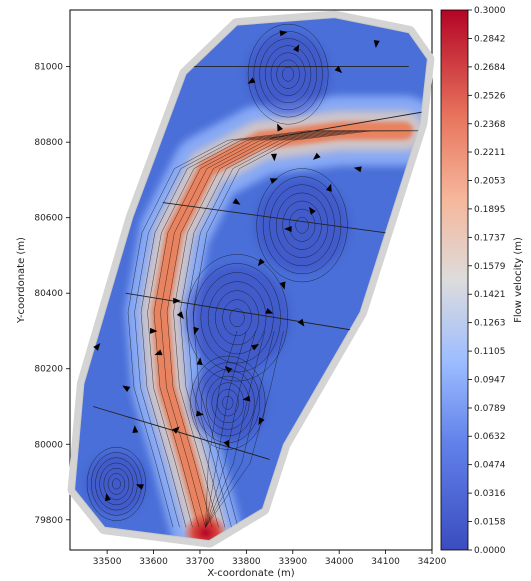 Image resolution: width=531 pixels, height=581 pixels. I want to click on y-axis-ticks: 79800 80000 80200 80400 80600 80800 81000, so click(52, 294).